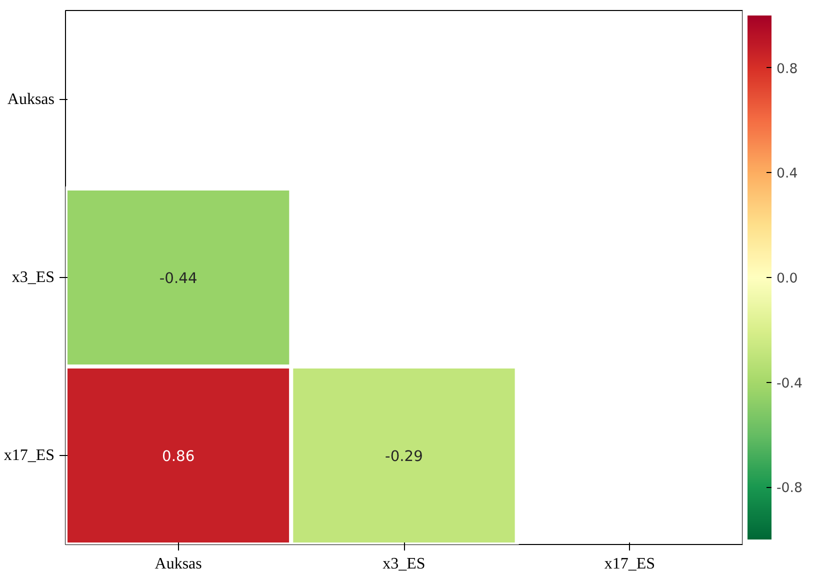 This screenshot has width=814, height=580. What do you see at coordinates (33, 277) in the screenshot?
I see `y-tick-label: x3_ES` at bounding box center [33, 277].